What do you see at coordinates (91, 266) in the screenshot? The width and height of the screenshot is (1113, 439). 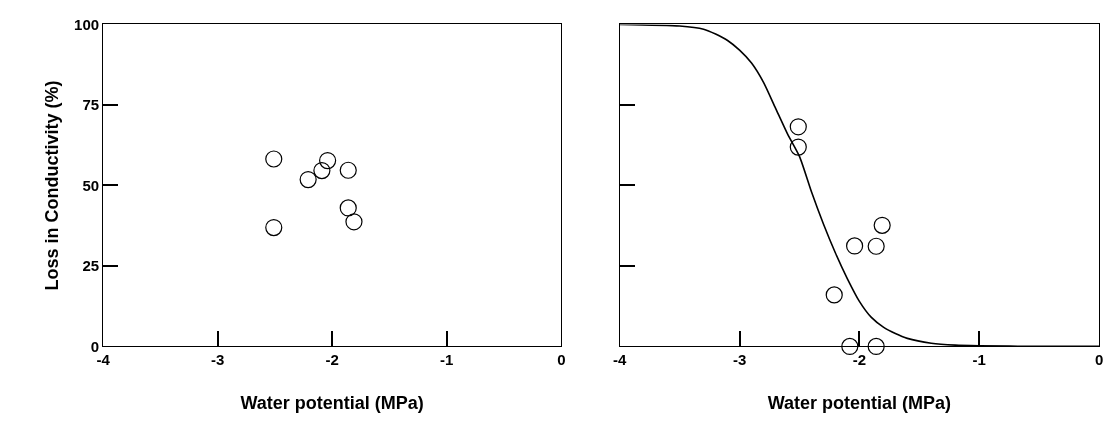 I see `y-tick-label: 25` at bounding box center [91, 266].